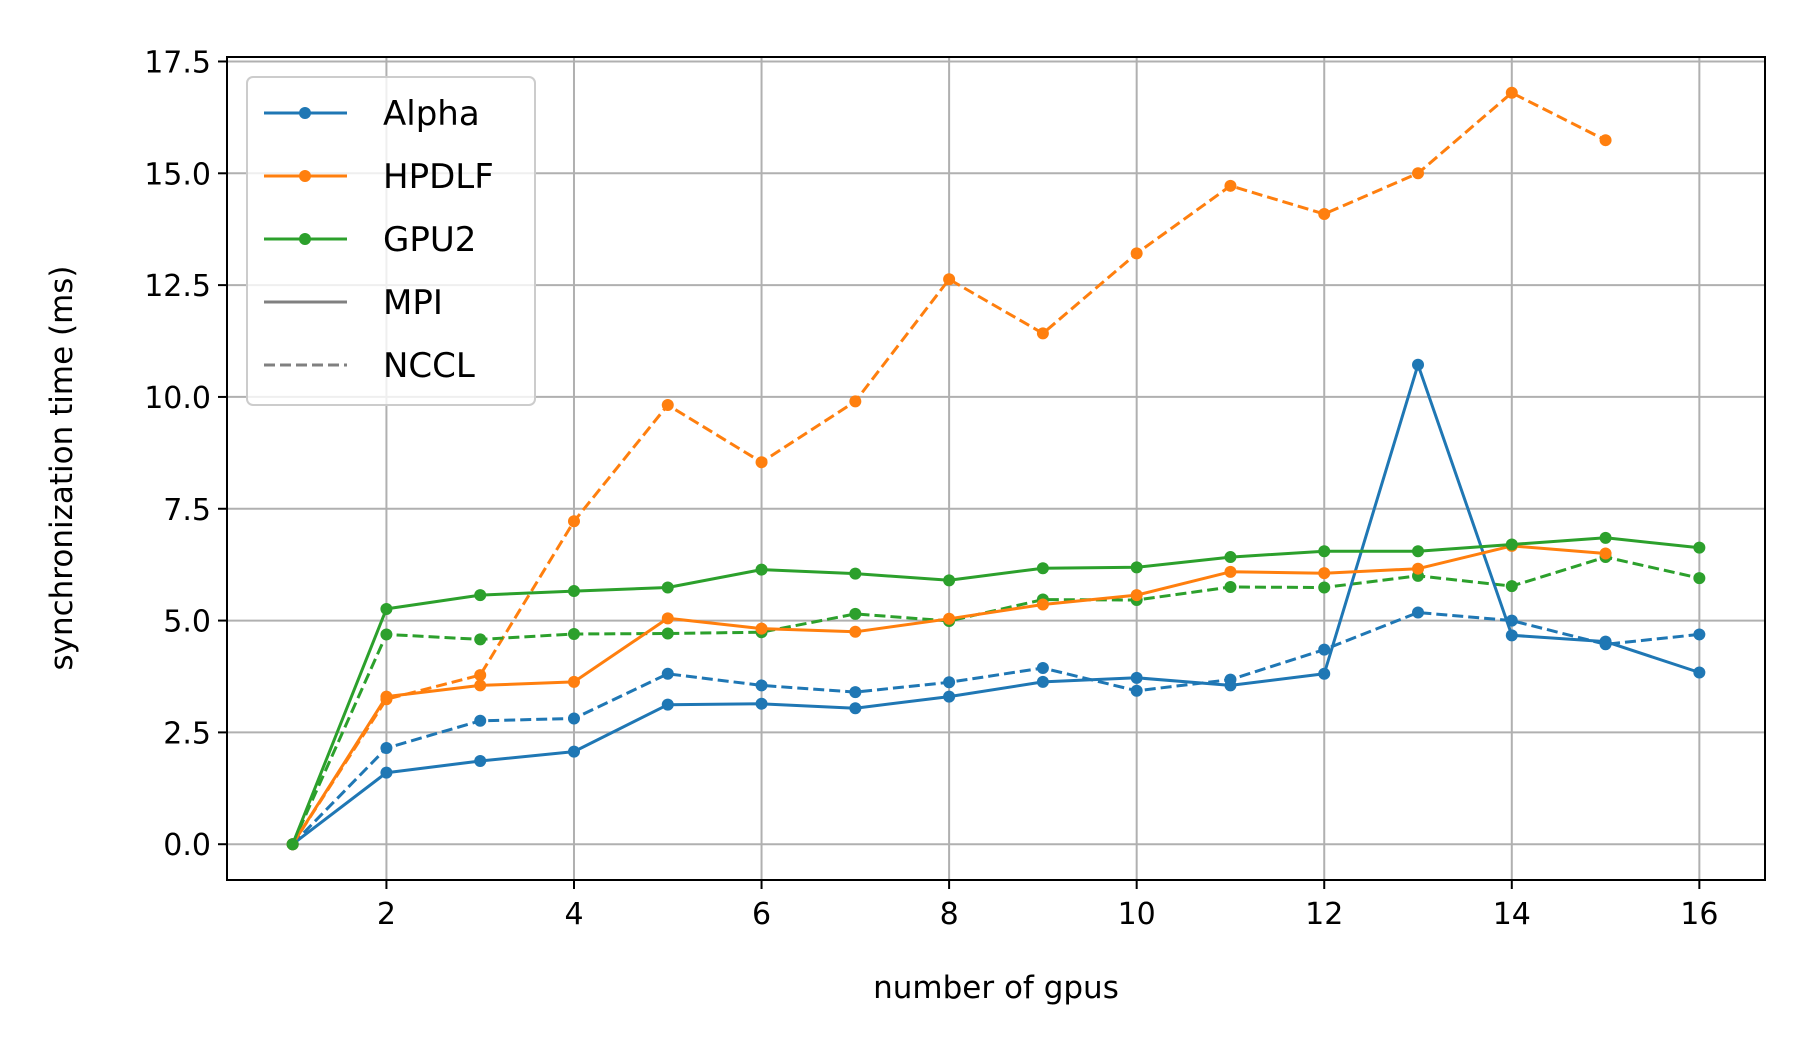 The image size is (1800, 1054). What do you see at coordinates (386, 914) in the screenshot?
I see `x-tick-label: 2` at bounding box center [386, 914].